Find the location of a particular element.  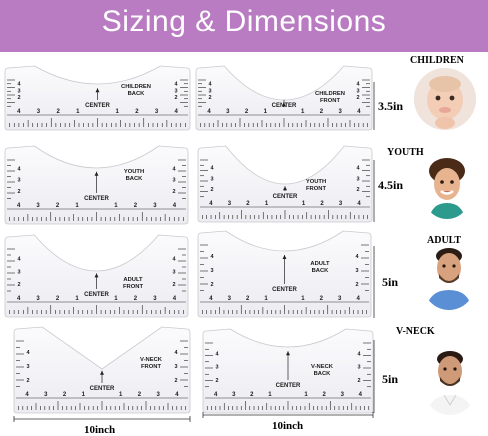

ruler-name-label: YOUTH is located at coordinates (134, 172).